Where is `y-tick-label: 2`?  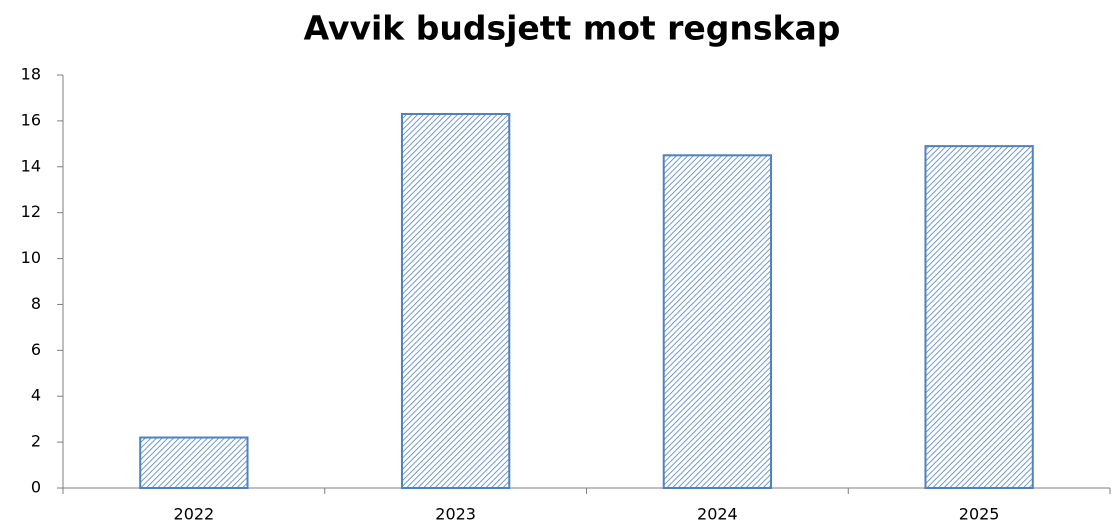
y-tick-label: 2 is located at coordinates (36, 441).